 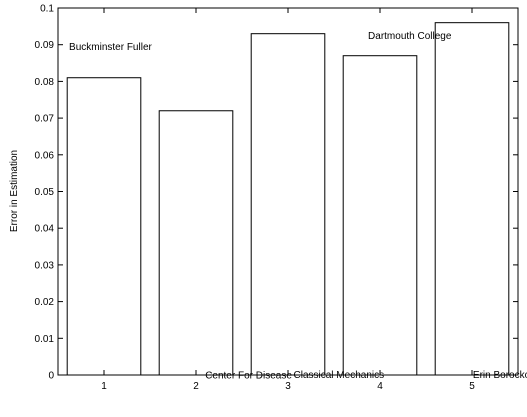 What do you see at coordinates (45, 119) in the screenshot?
I see `y-tick-label: 0.07` at bounding box center [45, 119].